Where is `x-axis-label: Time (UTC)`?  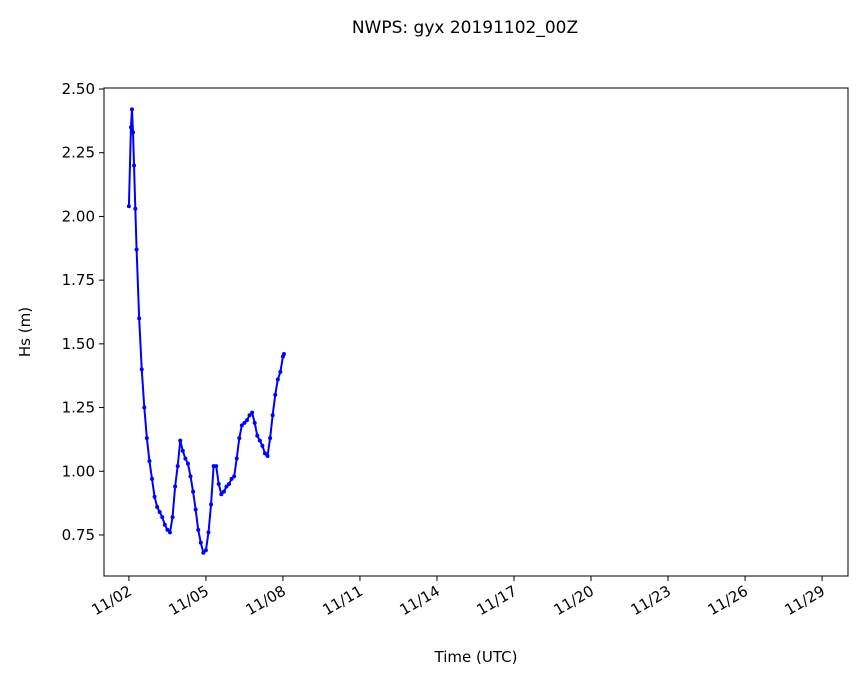 x-axis-label: Time (UTC) is located at coordinates (476, 657).